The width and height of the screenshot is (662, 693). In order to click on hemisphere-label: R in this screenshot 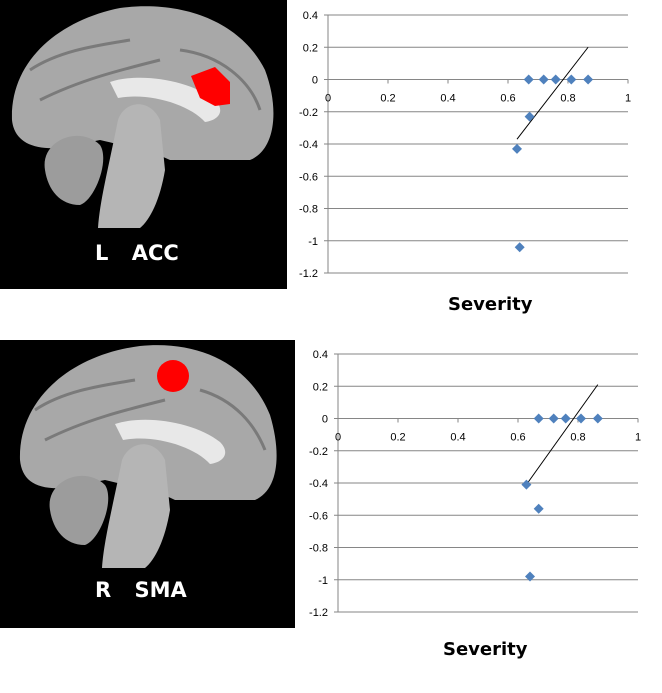, I will do `click(103, 590)`.